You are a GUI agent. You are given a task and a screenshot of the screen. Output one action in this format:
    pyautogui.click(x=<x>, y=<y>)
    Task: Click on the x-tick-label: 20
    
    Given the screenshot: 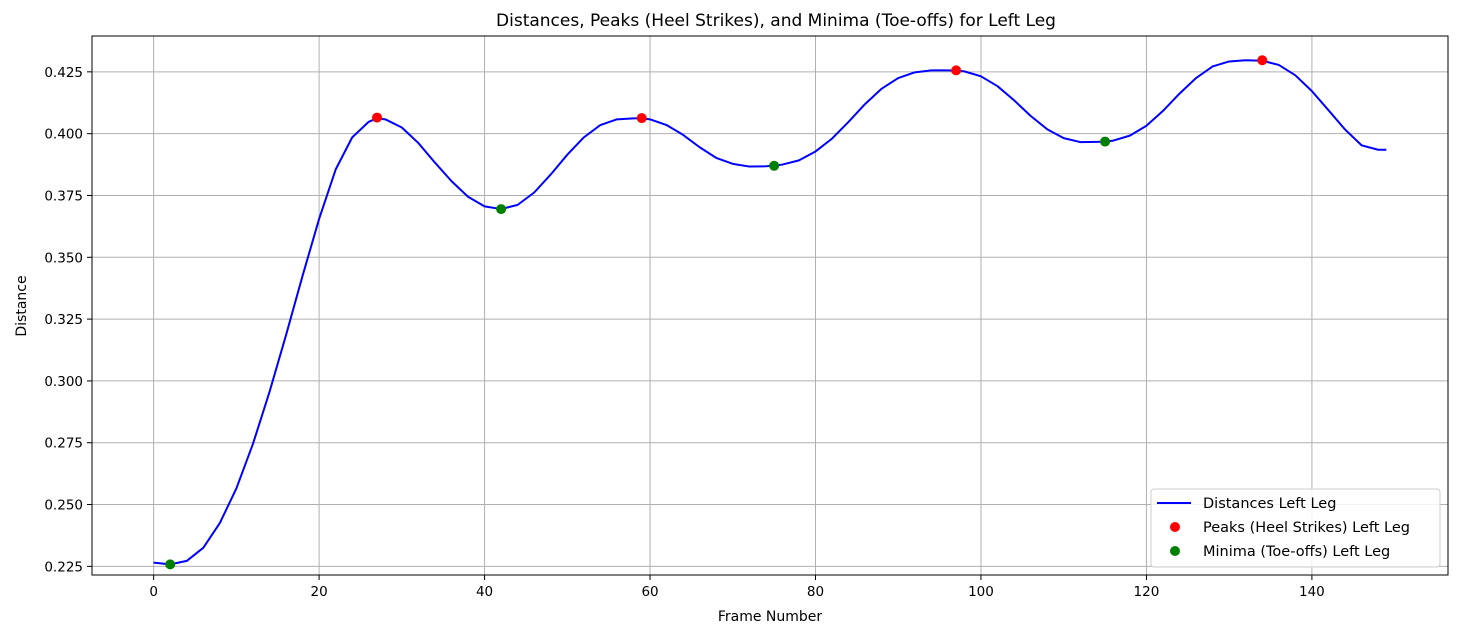 What is the action you would take?
    pyautogui.click(x=319, y=592)
    